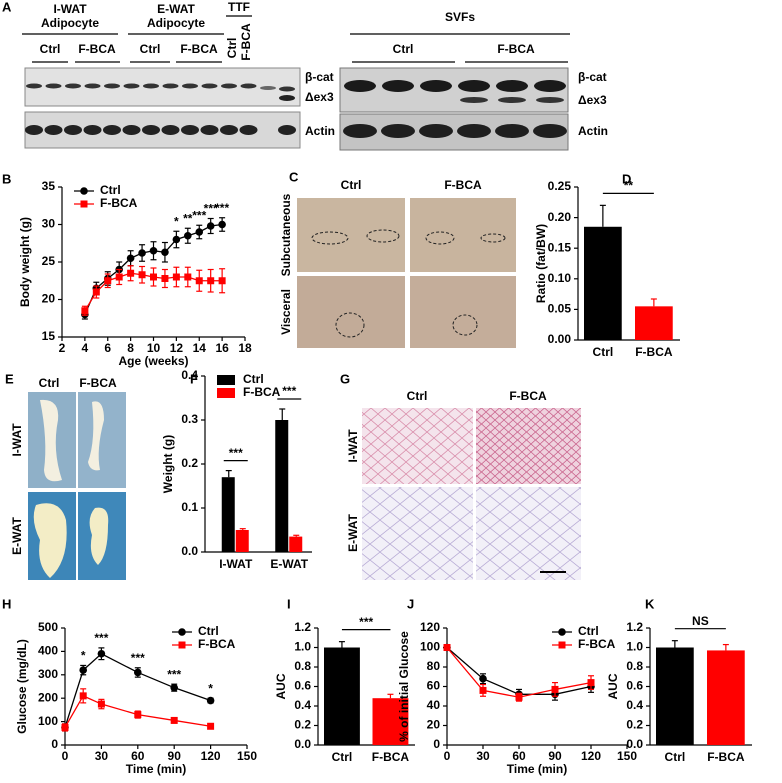 The height and width of the screenshot is (783, 782). What do you see at coordinates (417, 446) in the screenshot?
I see `histology-image` at bounding box center [417, 446].